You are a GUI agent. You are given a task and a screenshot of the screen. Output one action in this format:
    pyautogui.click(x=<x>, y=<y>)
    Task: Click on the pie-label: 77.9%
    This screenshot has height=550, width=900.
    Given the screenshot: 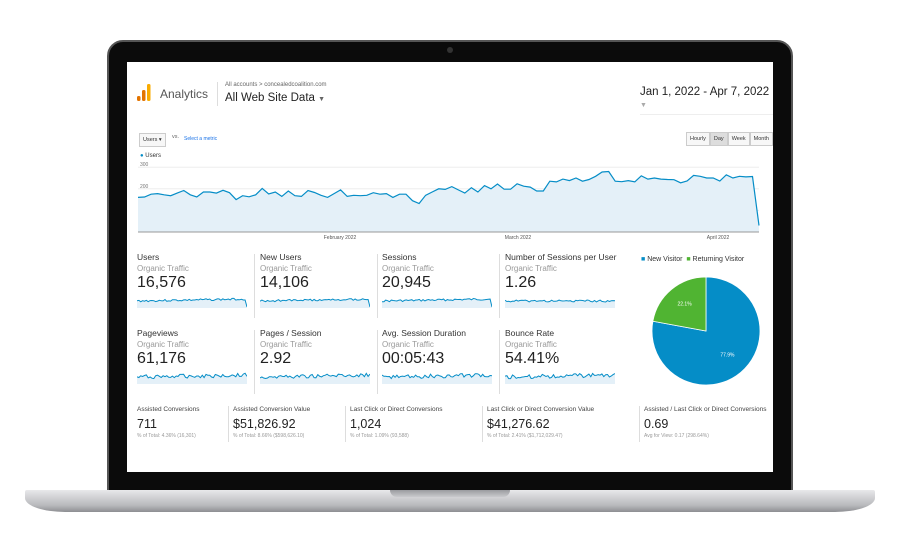 What is the action you would take?
    pyautogui.click(x=727, y=356)
    